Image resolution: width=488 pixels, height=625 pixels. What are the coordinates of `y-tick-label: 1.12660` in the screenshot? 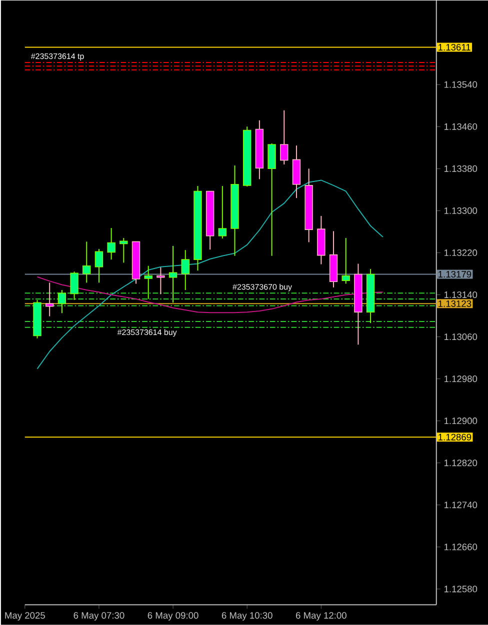 It's located at (460, 547).